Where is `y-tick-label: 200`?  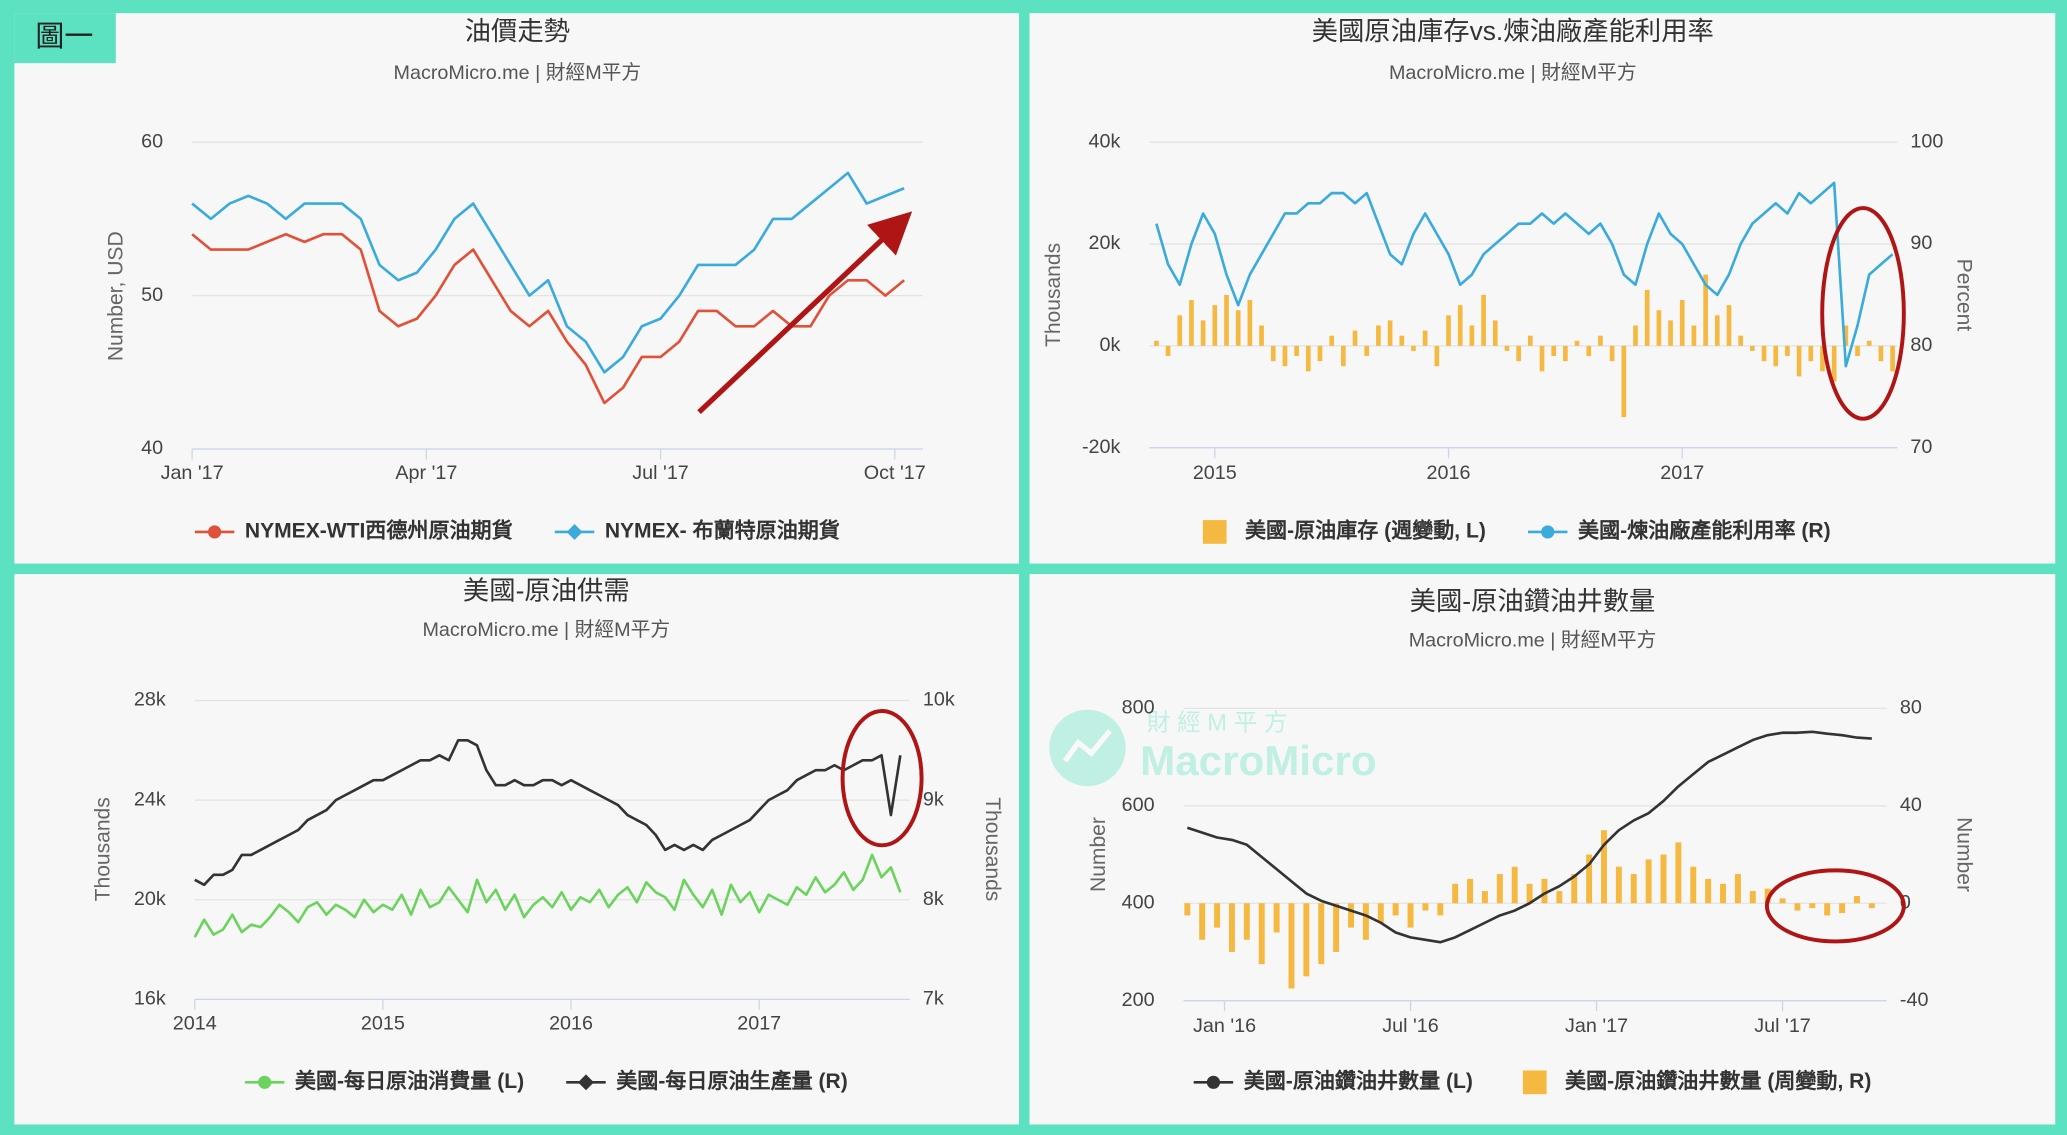 y-tick-label: 200 is located at coordinates (1138, 1000).